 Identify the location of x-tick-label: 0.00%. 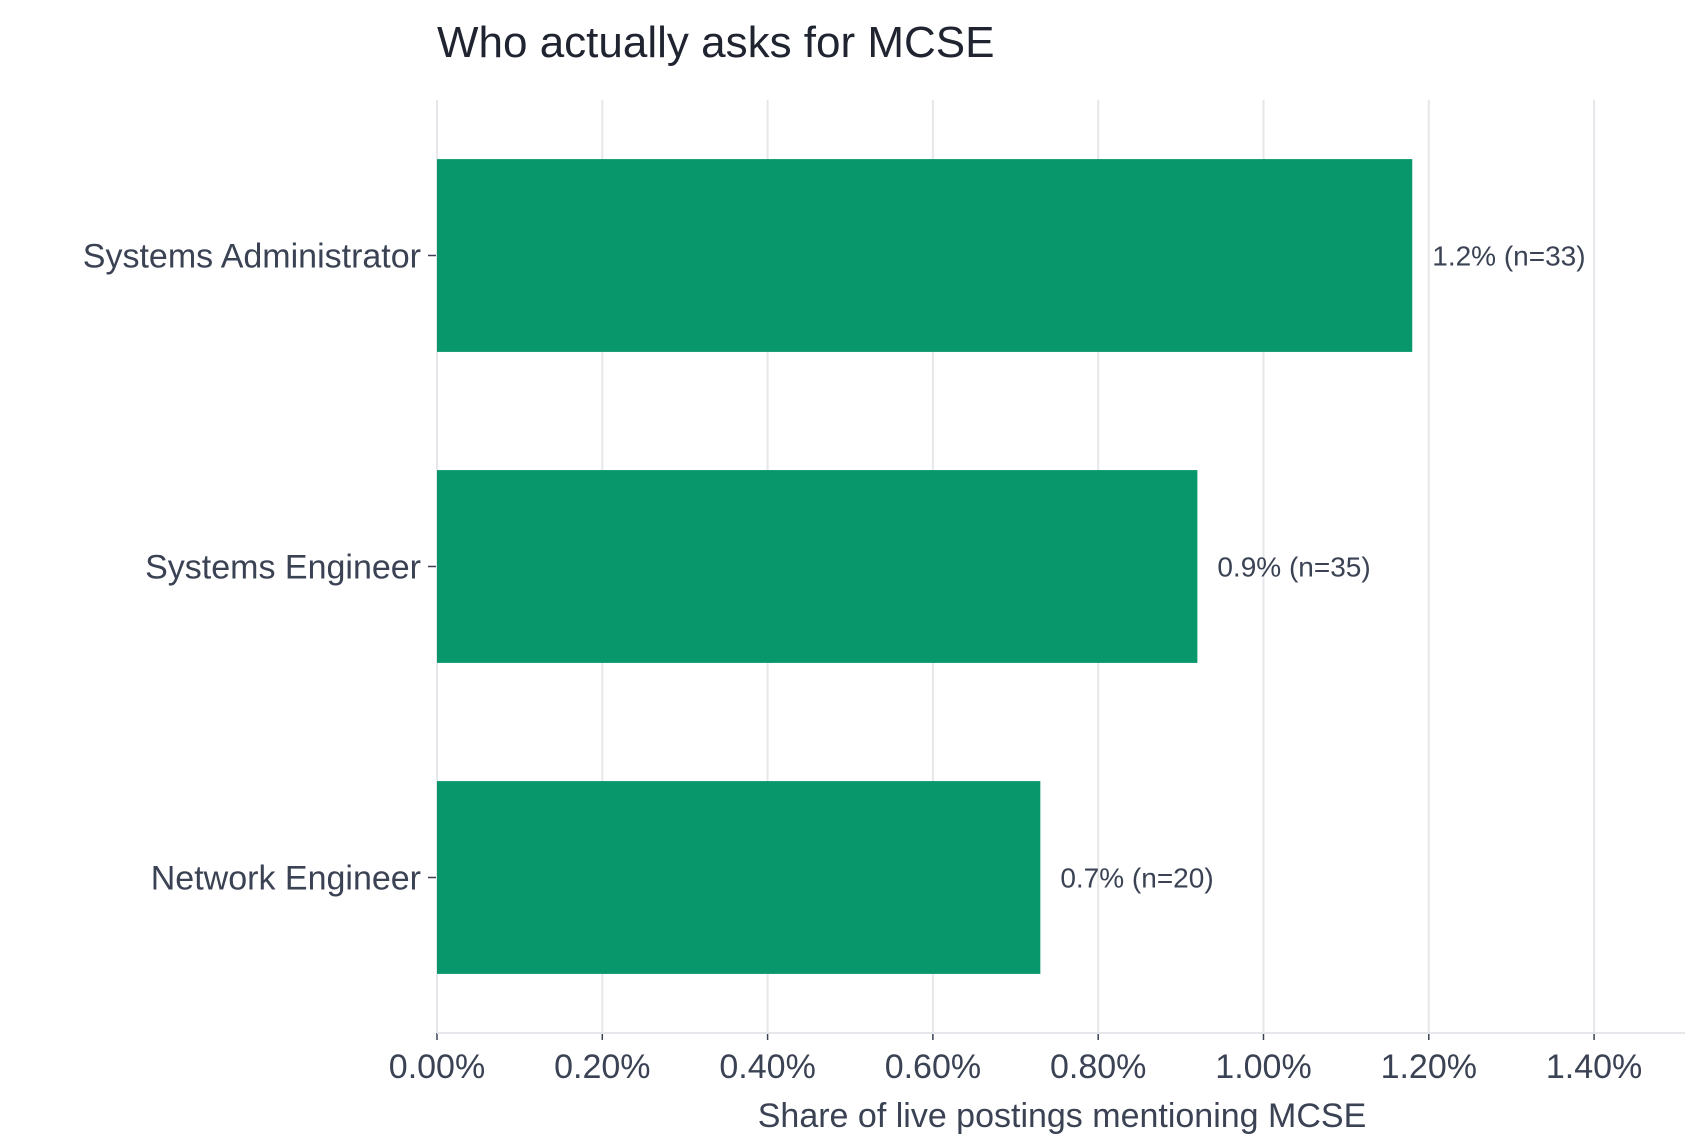
(437, 1067).